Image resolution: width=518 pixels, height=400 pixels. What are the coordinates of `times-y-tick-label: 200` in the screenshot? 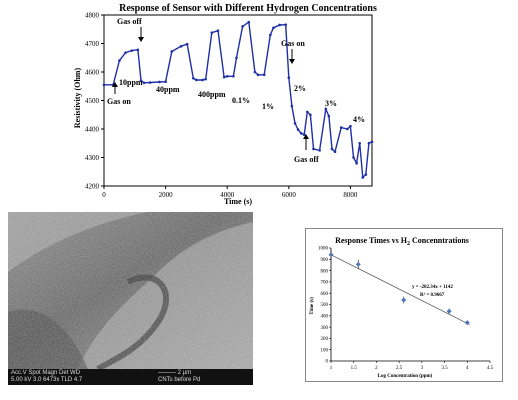 It's located at (325, 339).